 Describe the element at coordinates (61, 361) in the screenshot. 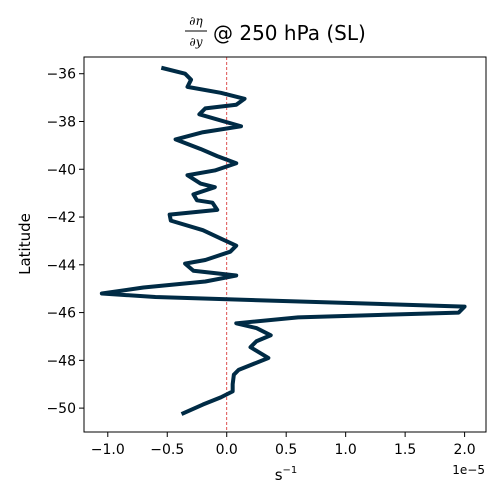

I see `y-tick-label: −48` at that location.